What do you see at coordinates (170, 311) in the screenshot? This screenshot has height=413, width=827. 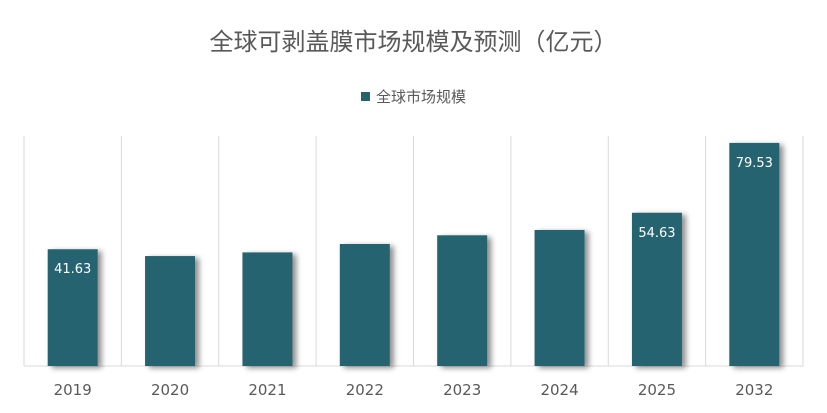 I see `bar-2020` at bounding box center [170, 311].